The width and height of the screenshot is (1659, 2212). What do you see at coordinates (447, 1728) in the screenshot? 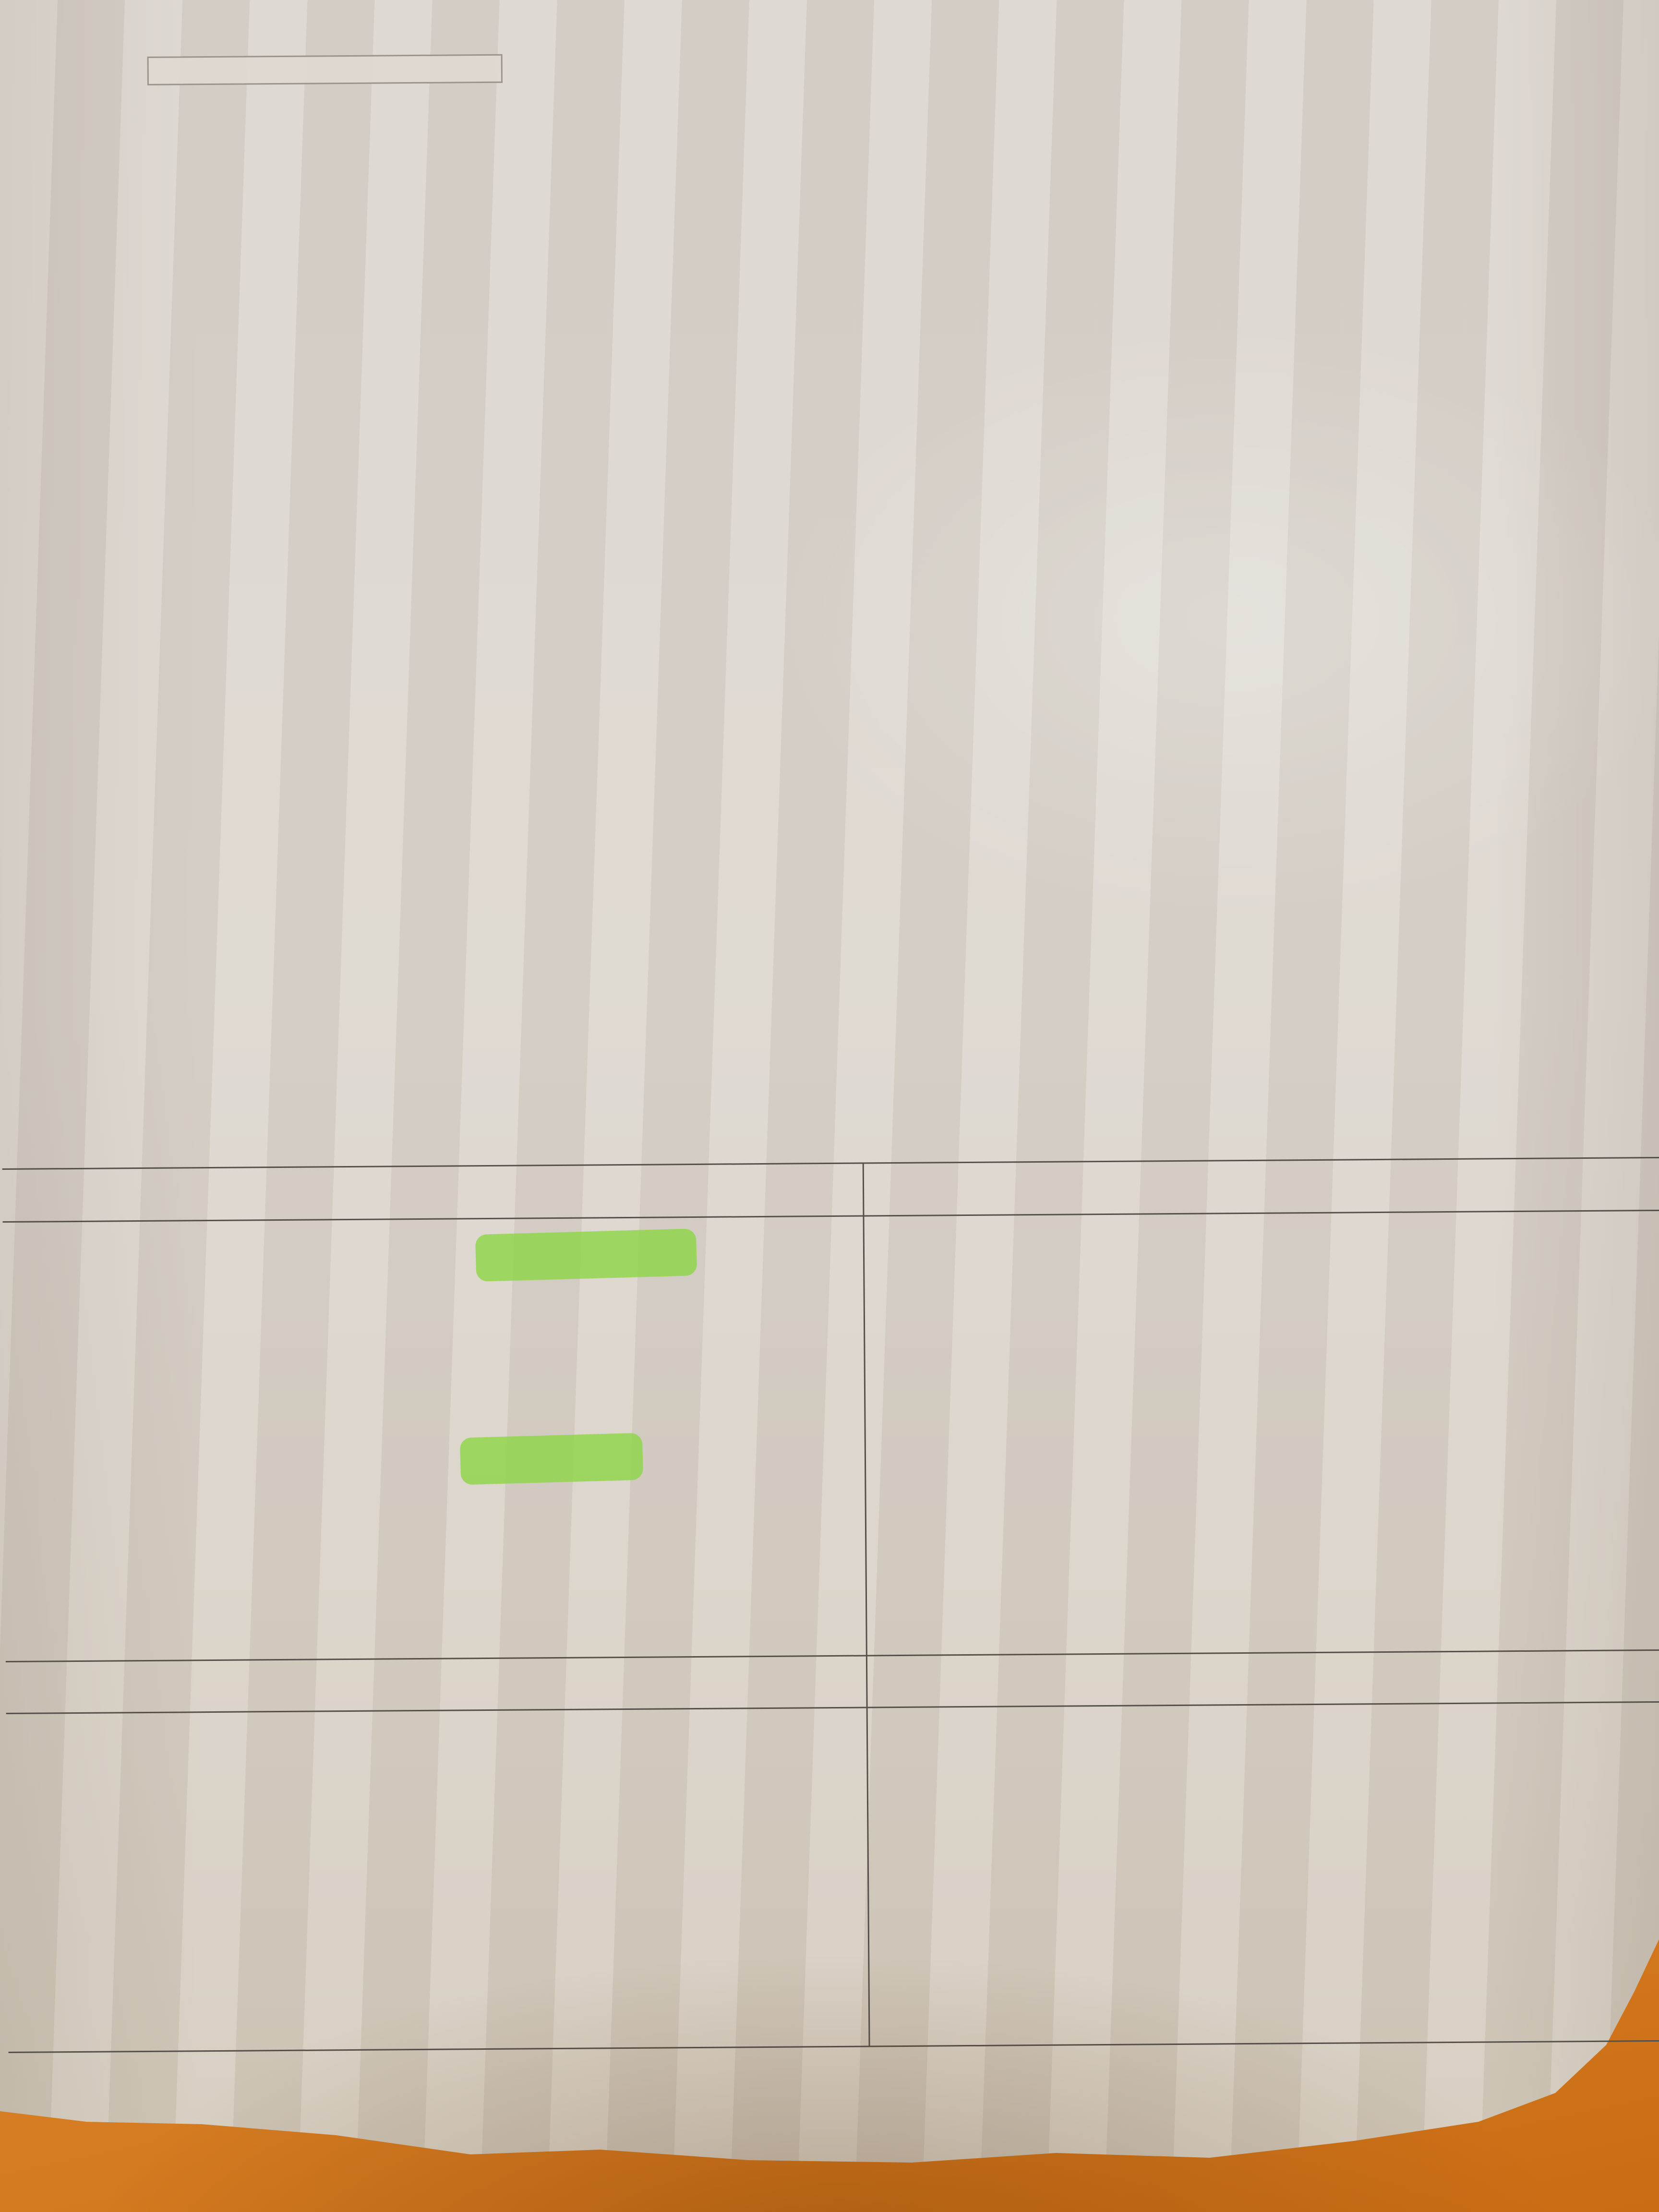
I see `slip-table` at bounding box center [447, 1728].